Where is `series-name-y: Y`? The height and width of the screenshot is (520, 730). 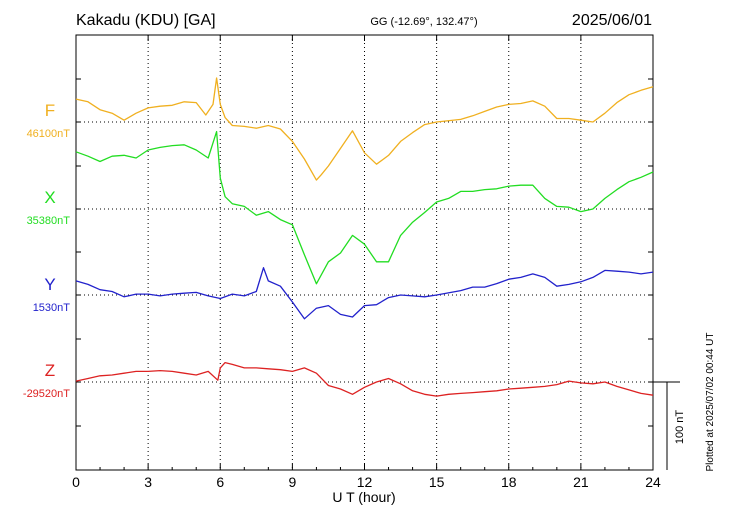 series-name-y: Y is located at coordinates (49, 284).